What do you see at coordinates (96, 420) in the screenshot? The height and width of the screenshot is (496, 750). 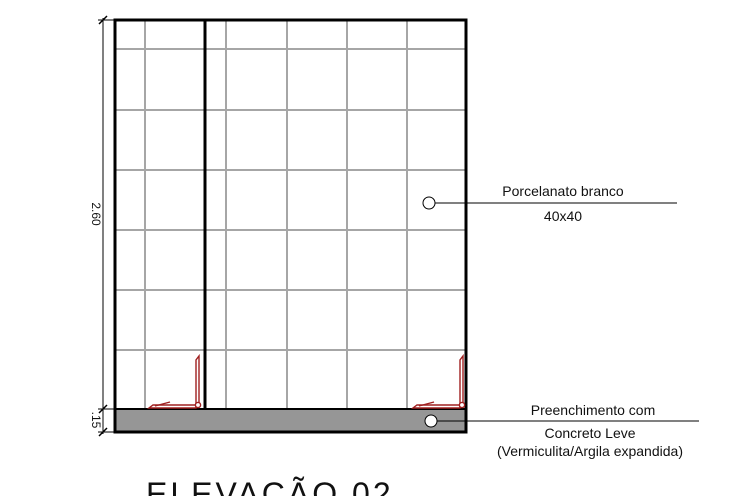 I see `dim-fill-height: .15` at bounding box center [96, 420].